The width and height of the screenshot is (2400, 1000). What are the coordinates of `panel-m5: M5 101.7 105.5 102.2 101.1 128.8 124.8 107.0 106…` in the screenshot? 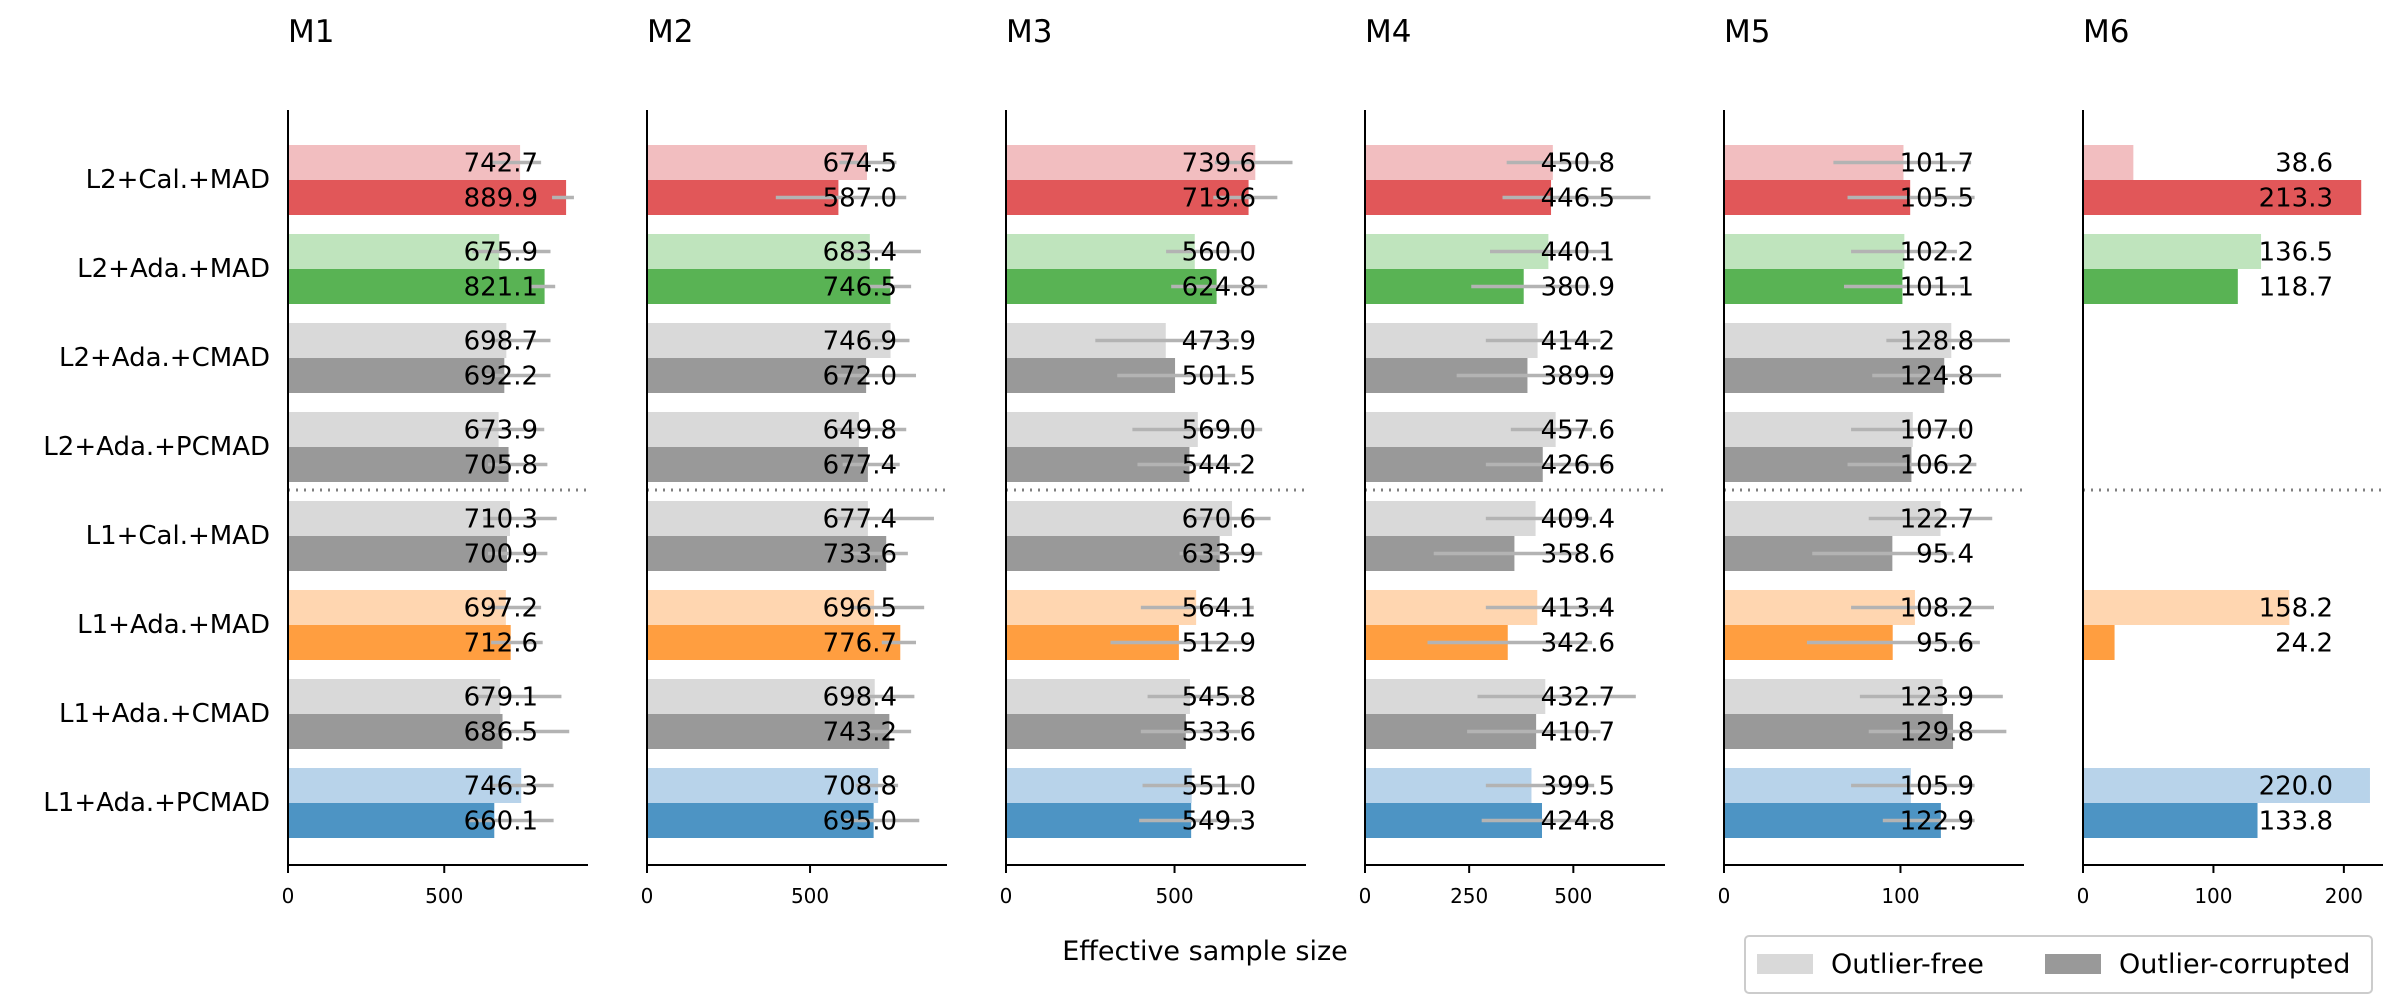 It's located at (1871, 461).